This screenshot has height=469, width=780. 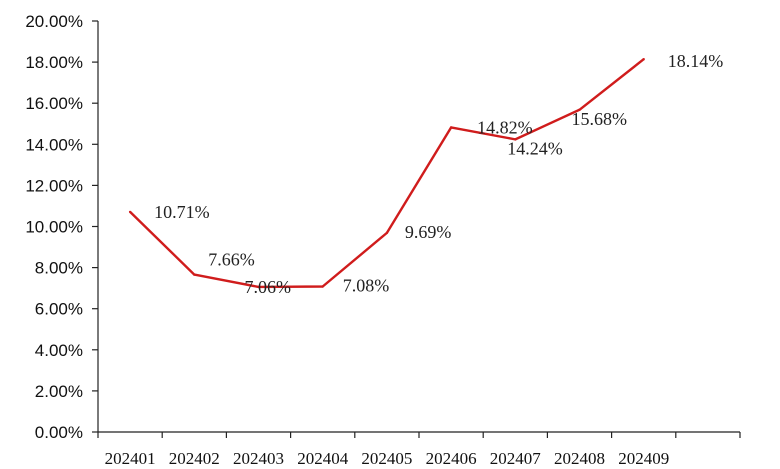 I want to click on data-label: 7.08%, so click(x=366, y=286).